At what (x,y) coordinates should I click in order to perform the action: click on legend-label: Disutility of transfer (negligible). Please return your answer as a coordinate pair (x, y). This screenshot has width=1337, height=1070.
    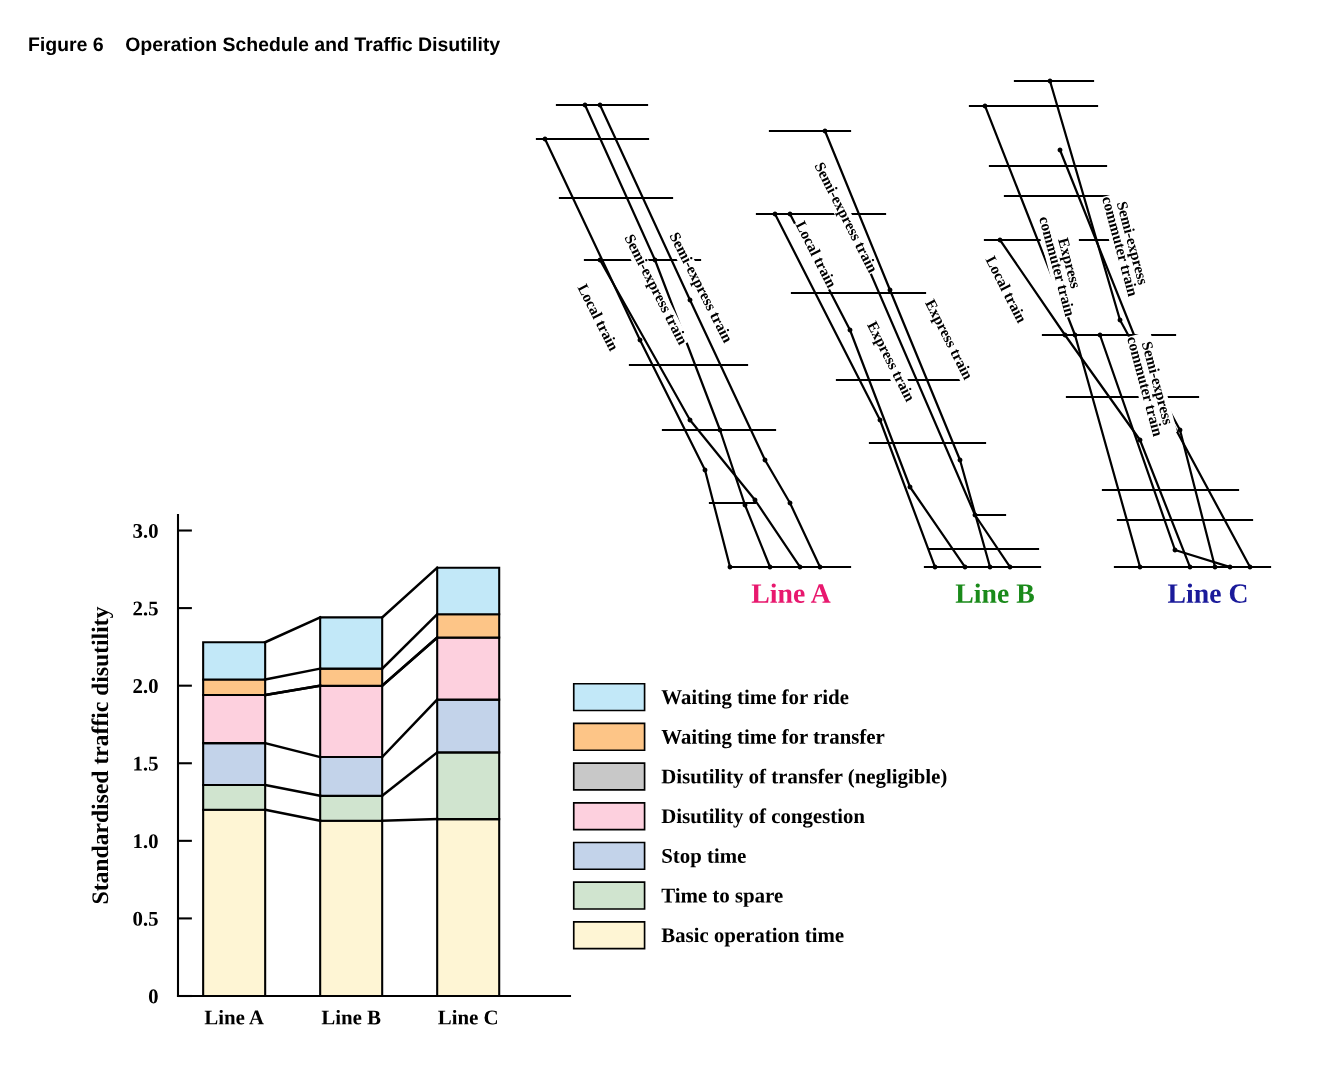
    Looking at the image, I should click on (804, 778).